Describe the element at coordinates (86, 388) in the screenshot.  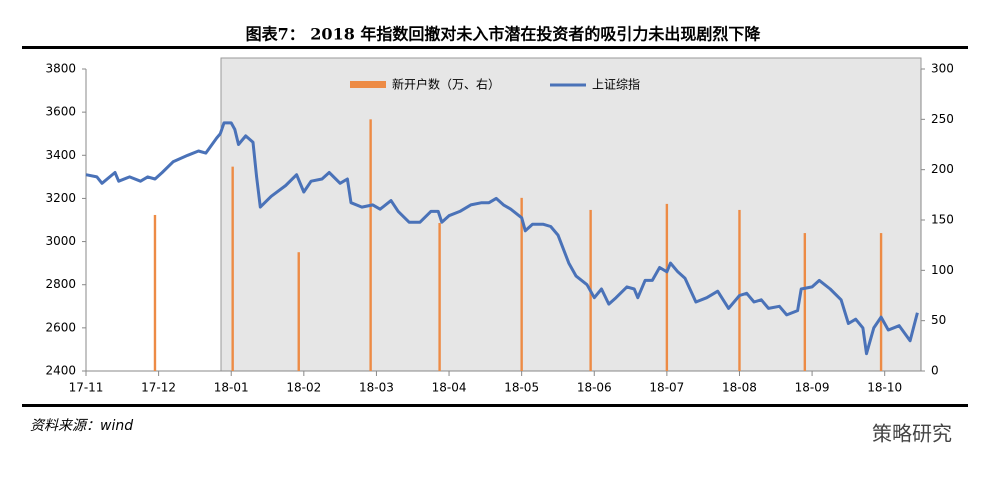
I see `x-tick-label: 17-11` at that location.